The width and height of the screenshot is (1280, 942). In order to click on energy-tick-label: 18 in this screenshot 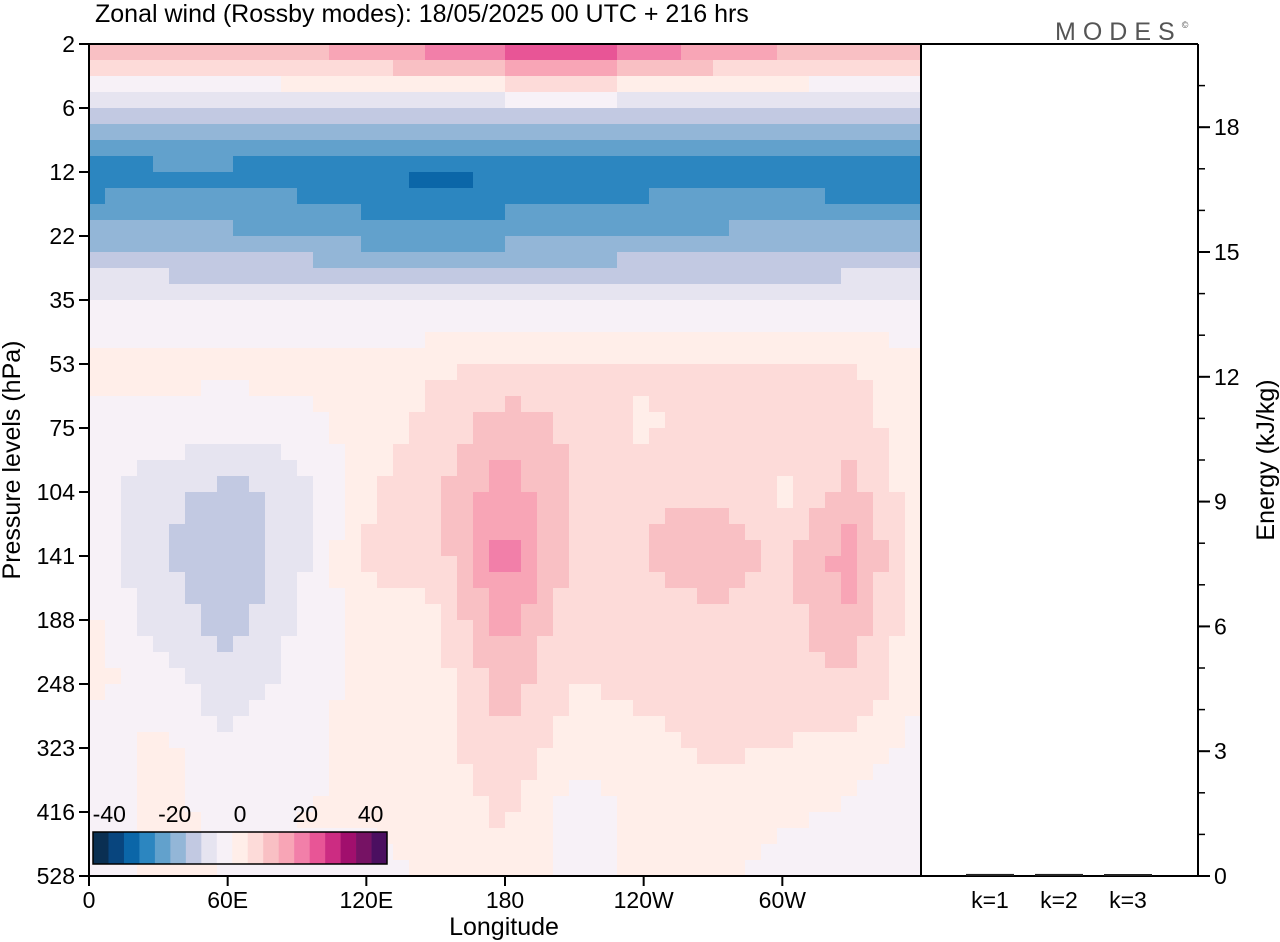, I will do `click(1227, 127)`.